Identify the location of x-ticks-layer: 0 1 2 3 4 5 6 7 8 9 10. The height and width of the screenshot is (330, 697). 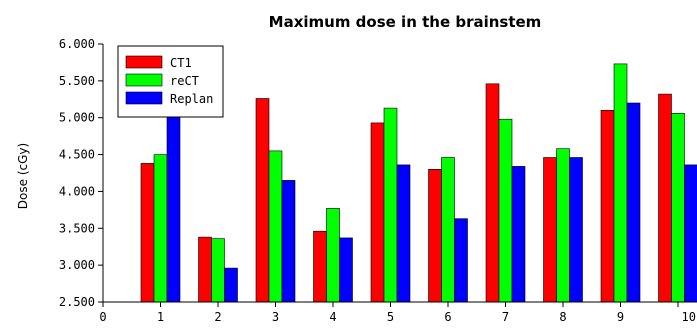
(397, 313).